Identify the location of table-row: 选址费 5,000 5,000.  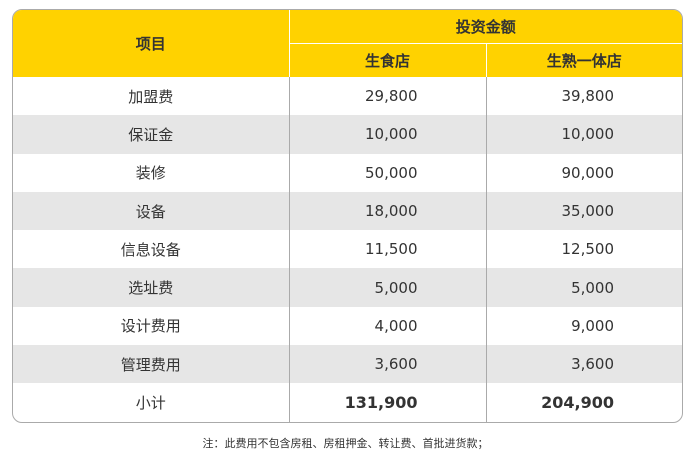
(347, 287).